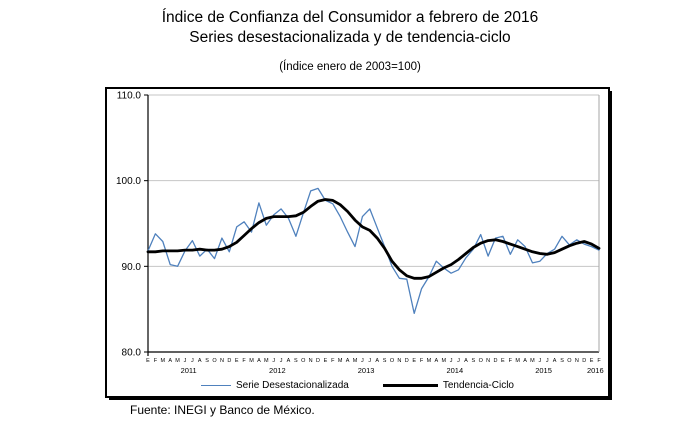 This screenshot has height=435, width=700. What do you see at coordinates (350, 67) in the screenshot?
I see `chart-subtitle: (Índice enero de 2003=100)` at bounding box center [350, 67].